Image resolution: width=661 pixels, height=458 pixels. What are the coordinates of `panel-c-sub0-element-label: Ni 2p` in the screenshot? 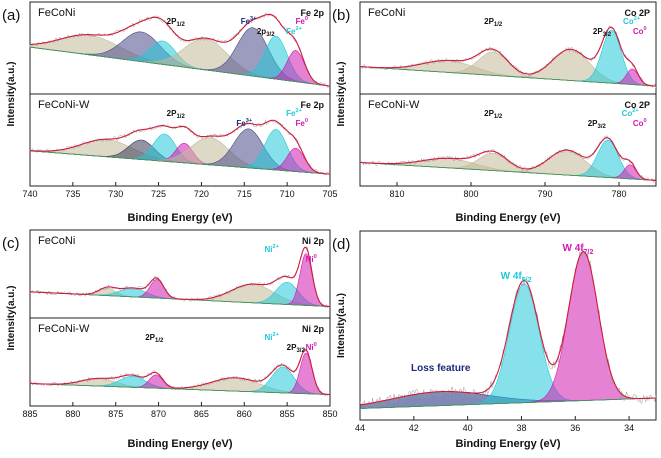 It's located at (313, 241).